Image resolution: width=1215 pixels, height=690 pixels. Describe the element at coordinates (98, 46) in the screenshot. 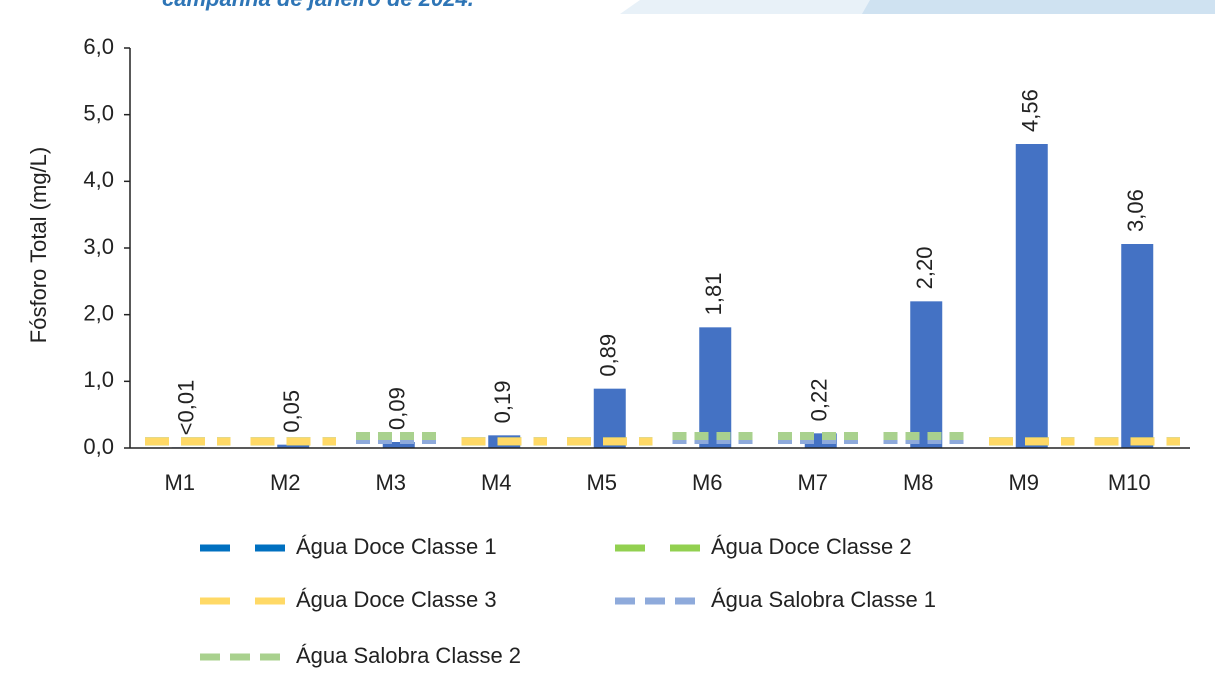

I see `y-tick-label: 6,0` at that location.